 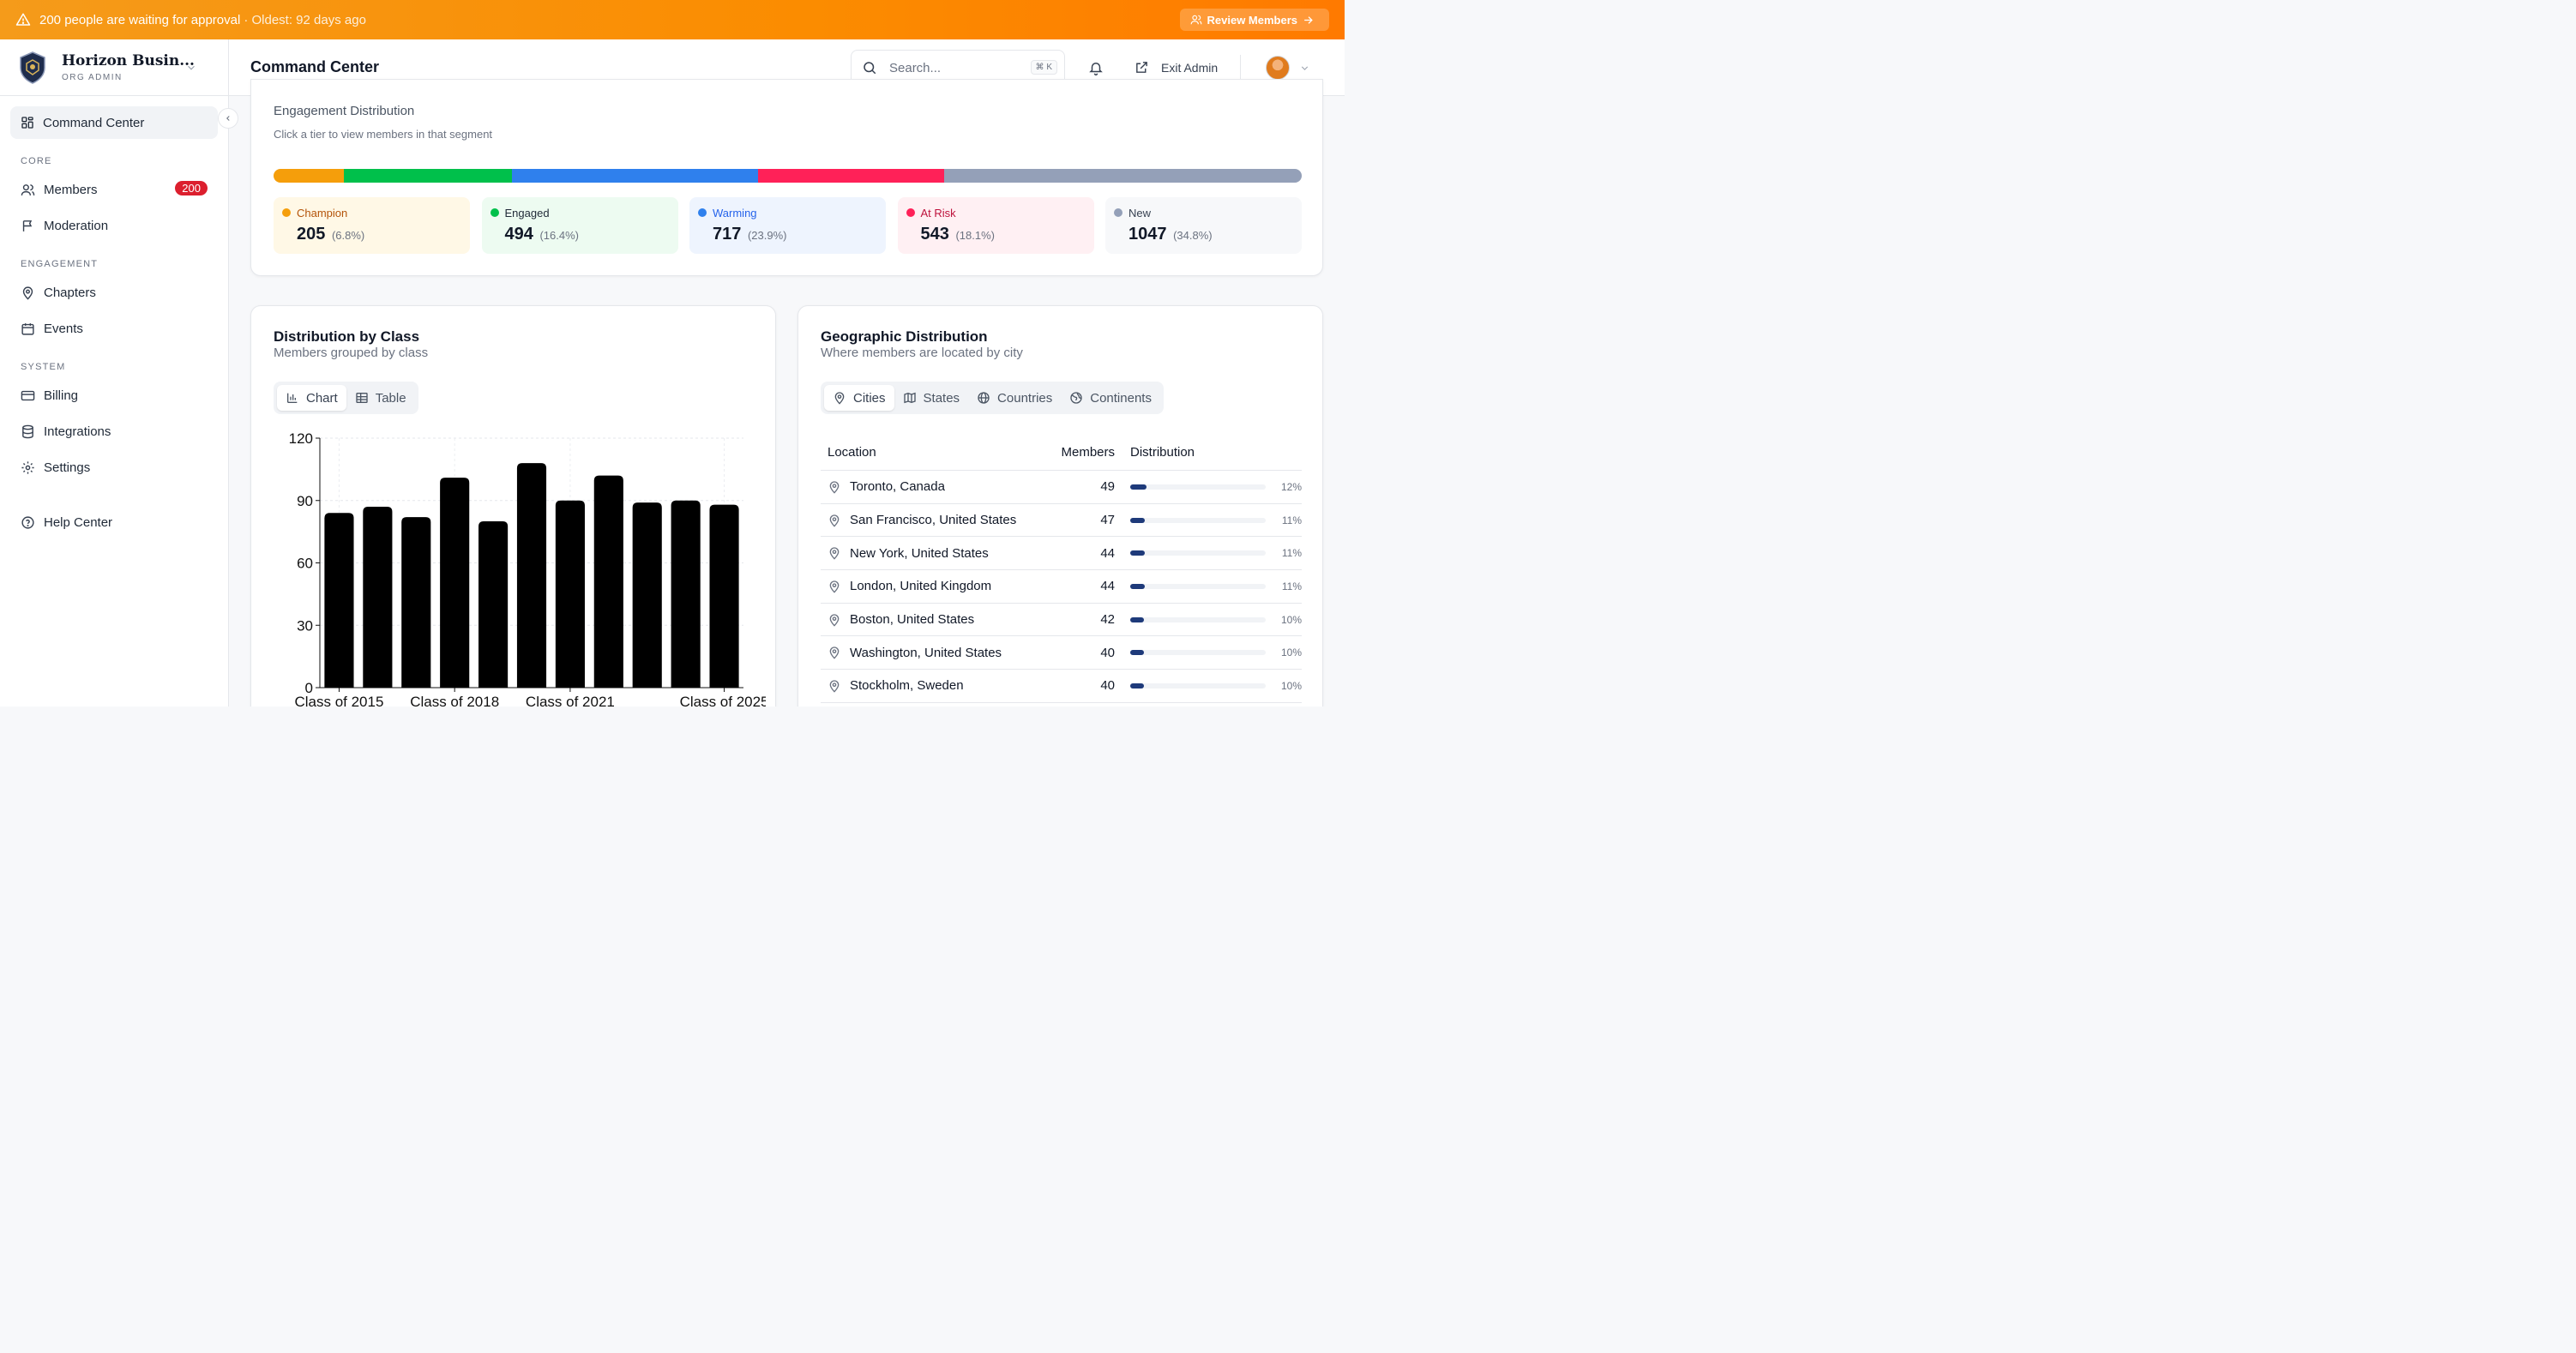 What do you see at coordinates (114, 522) in the screenshot?
I see `sidebar-item-help-center: Help Center` at bounding box center [114, 522].